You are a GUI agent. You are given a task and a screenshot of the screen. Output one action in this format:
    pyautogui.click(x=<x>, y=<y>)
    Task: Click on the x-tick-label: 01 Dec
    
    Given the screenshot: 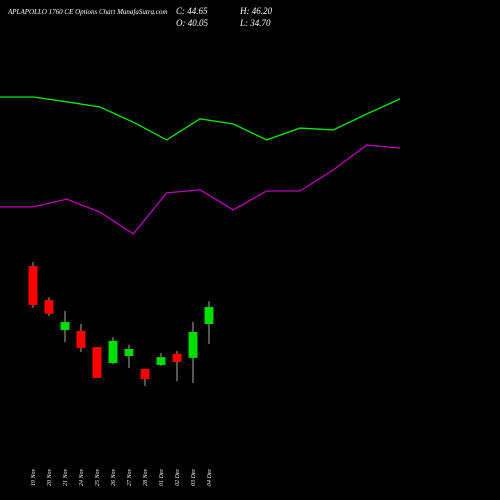 What is the action you would take?
    pyautogui.click(x=162, y=477)
    